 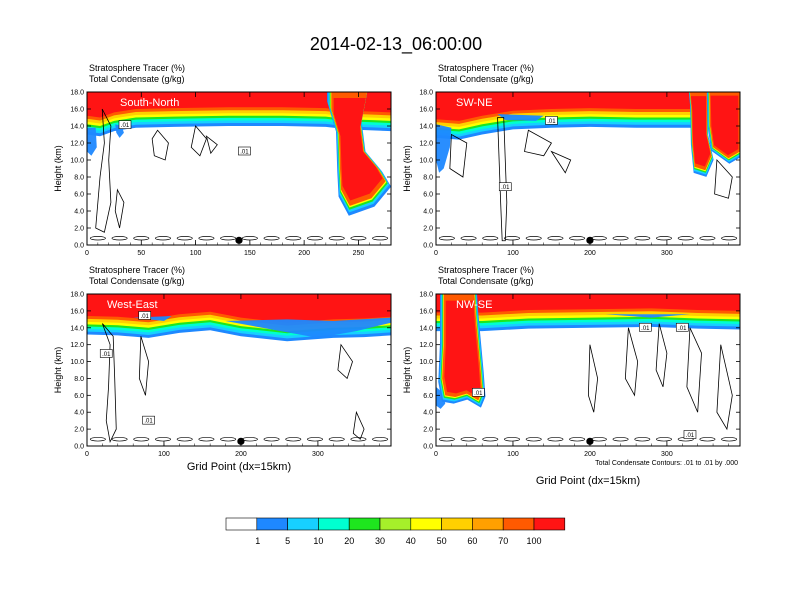 What do you see at coordinates (513, 454) in the screenshot?
I see `x-tick-label: 100` at bounding box center [513, 454].